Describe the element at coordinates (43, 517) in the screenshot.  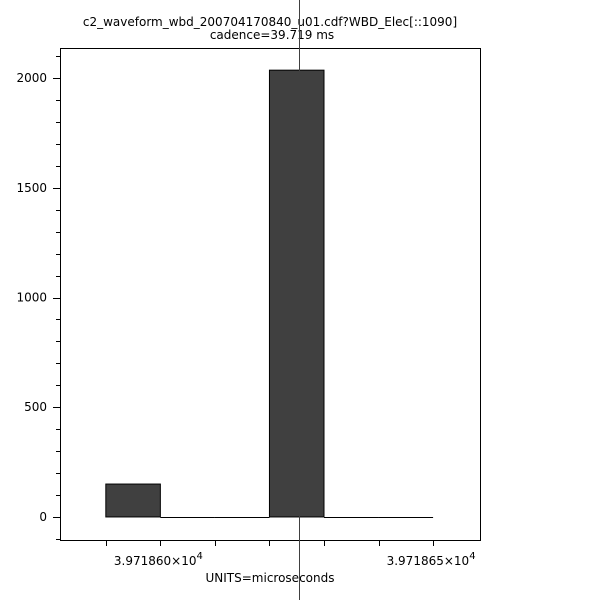
I see `y-tick-label: 0` at that location.